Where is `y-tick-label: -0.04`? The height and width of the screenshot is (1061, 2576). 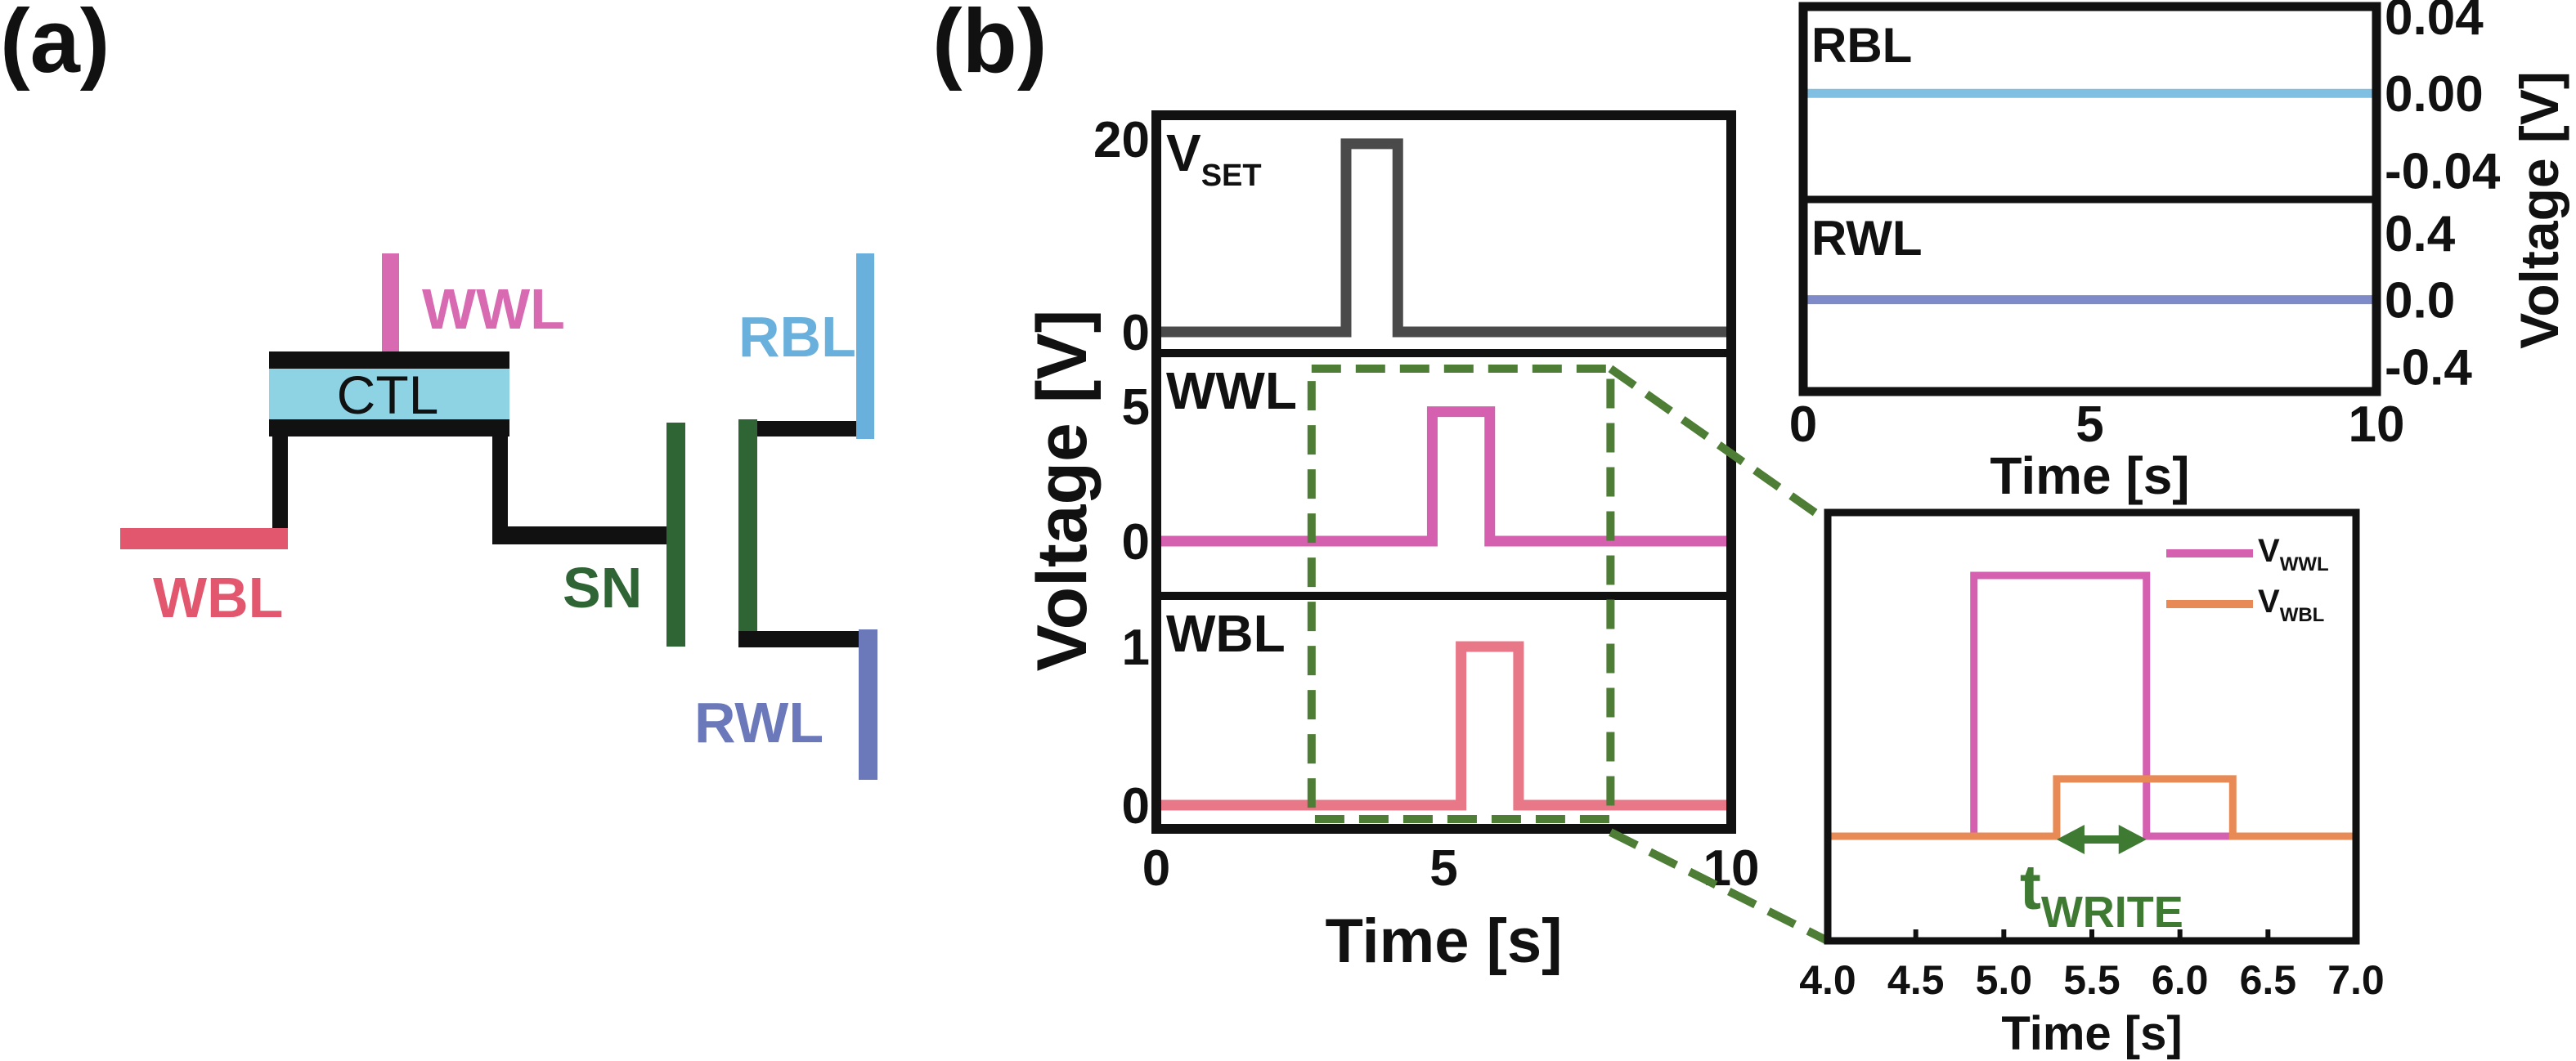
y-tick-label: -0.04 is located at coordinates (2443, 172).